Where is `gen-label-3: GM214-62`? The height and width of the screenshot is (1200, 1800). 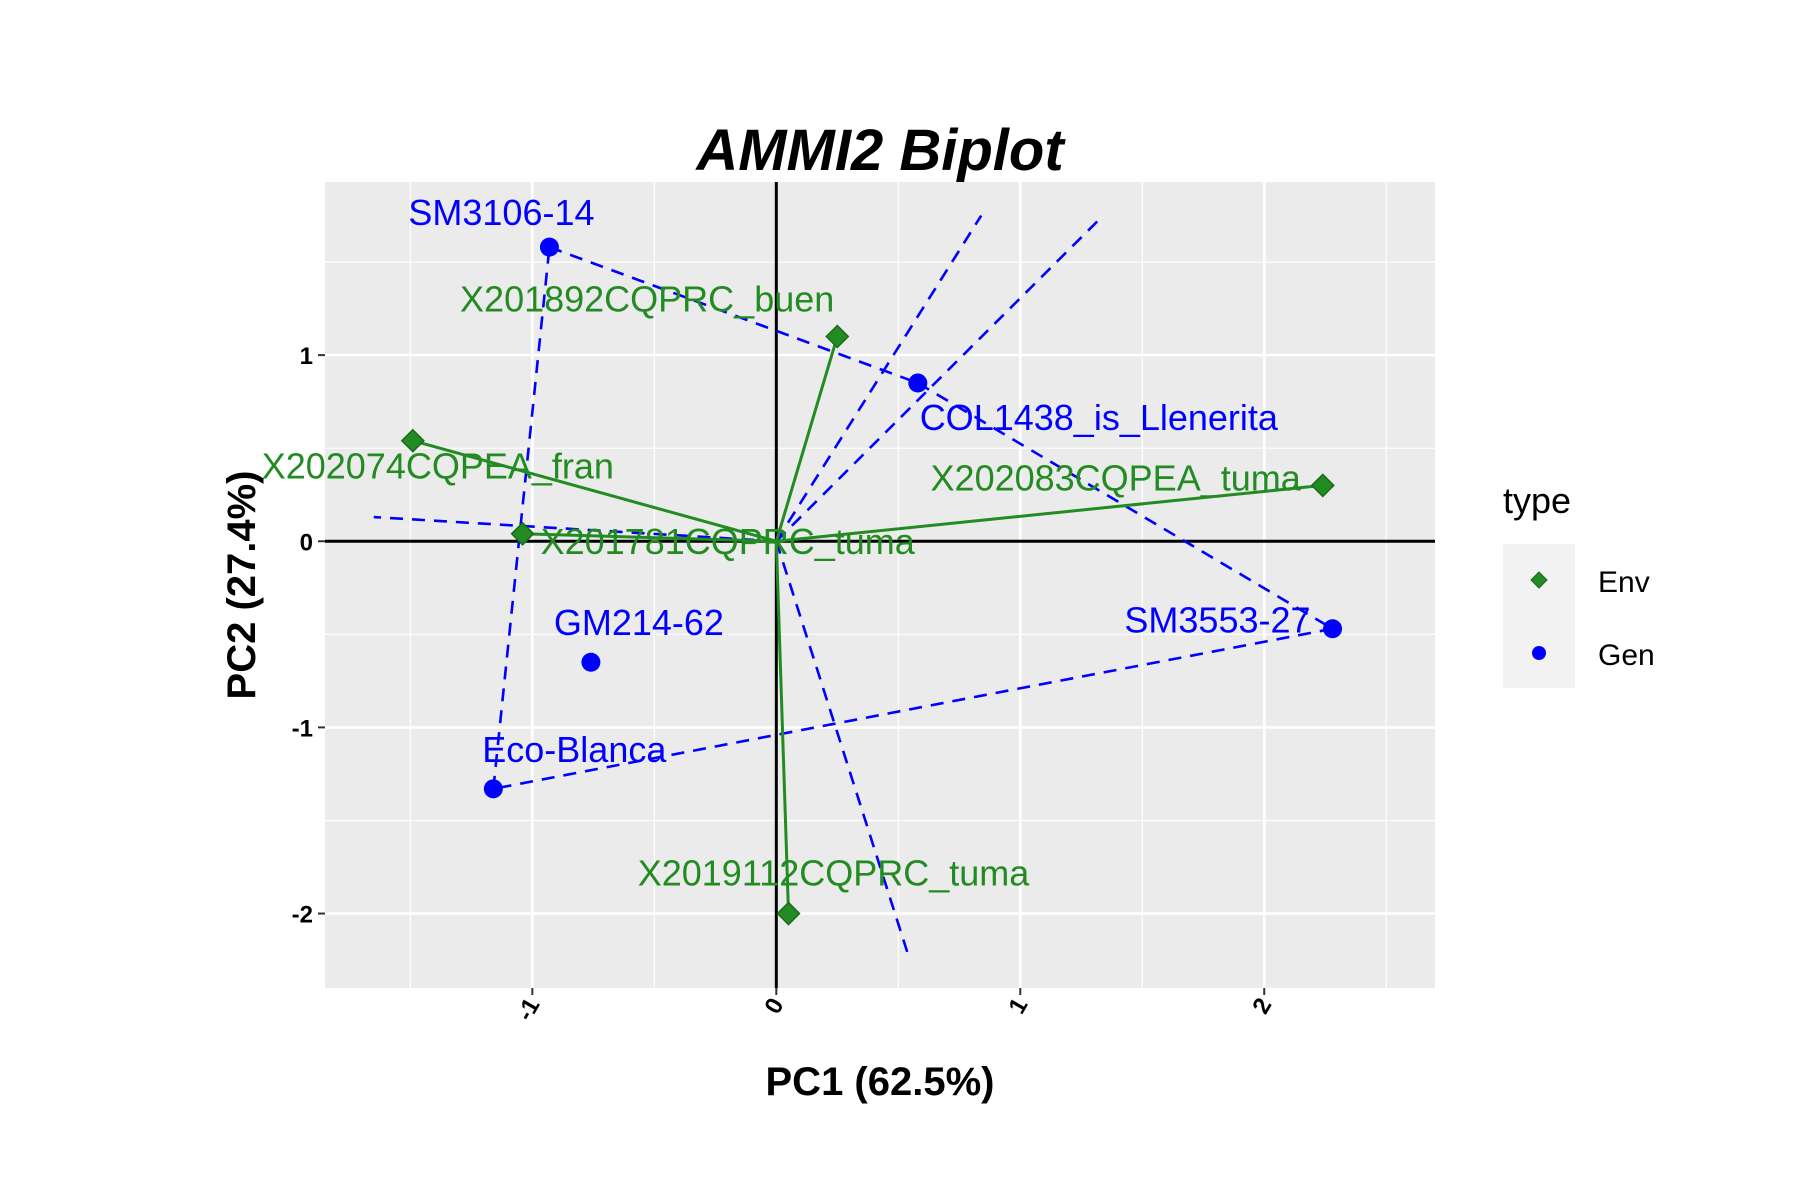 gen-label-3: GM214-62 is located at coordinates (639, 622).